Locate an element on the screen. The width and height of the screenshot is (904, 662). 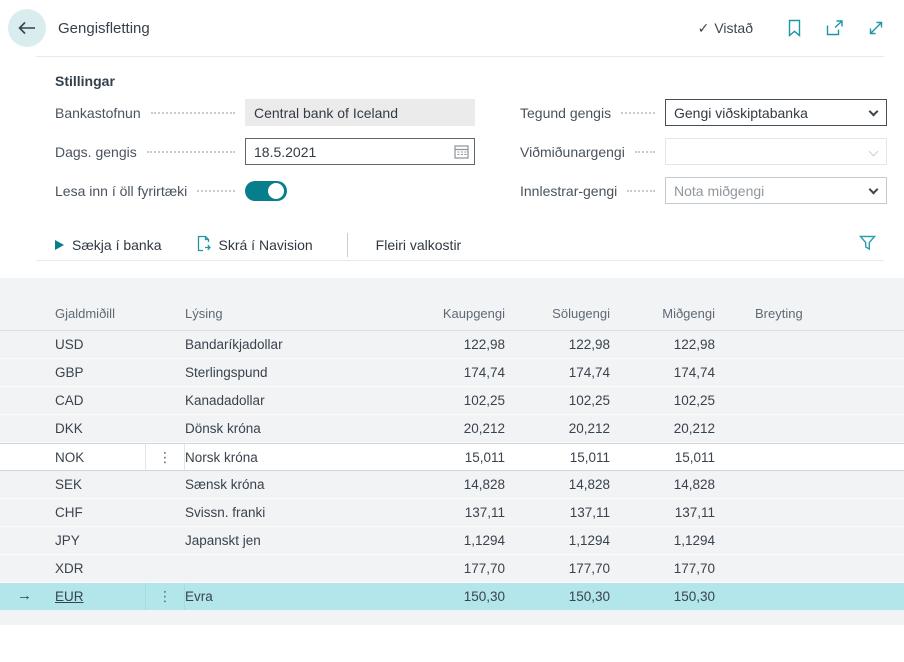
cell-sell-rate: 102,25 is located at coordinates (589, 400).